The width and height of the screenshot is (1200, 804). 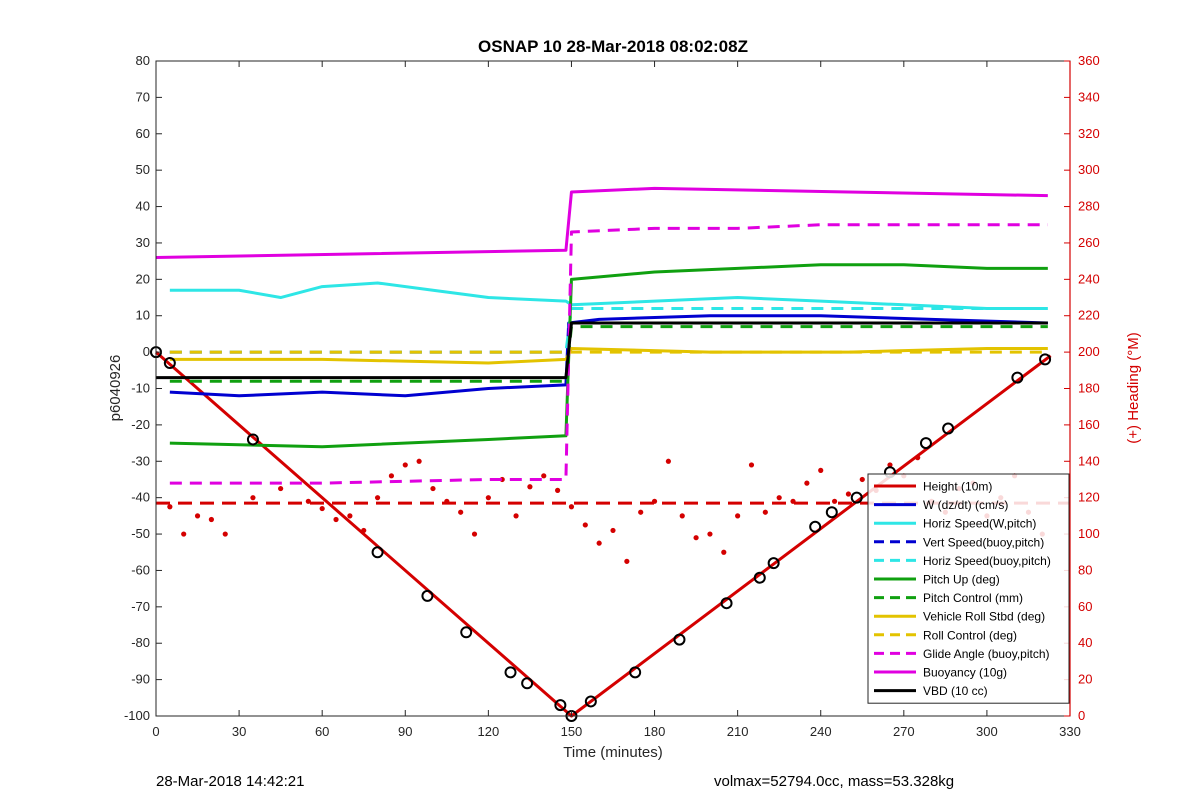 What do you see at coordinates (821, 731) in the screenshot?
I see `x-tick-label: 240` at bounding box center [821, 731].